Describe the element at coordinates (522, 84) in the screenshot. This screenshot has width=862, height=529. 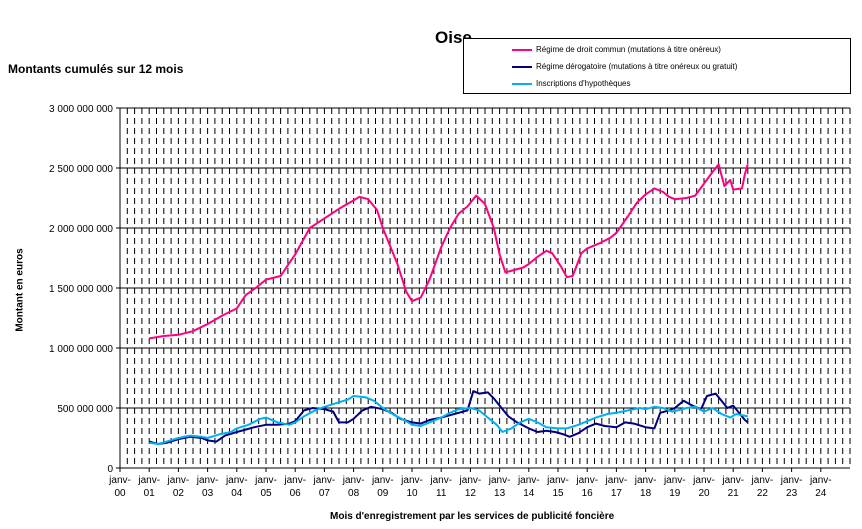
I see `legend-swatch-hypotheques` at that location.